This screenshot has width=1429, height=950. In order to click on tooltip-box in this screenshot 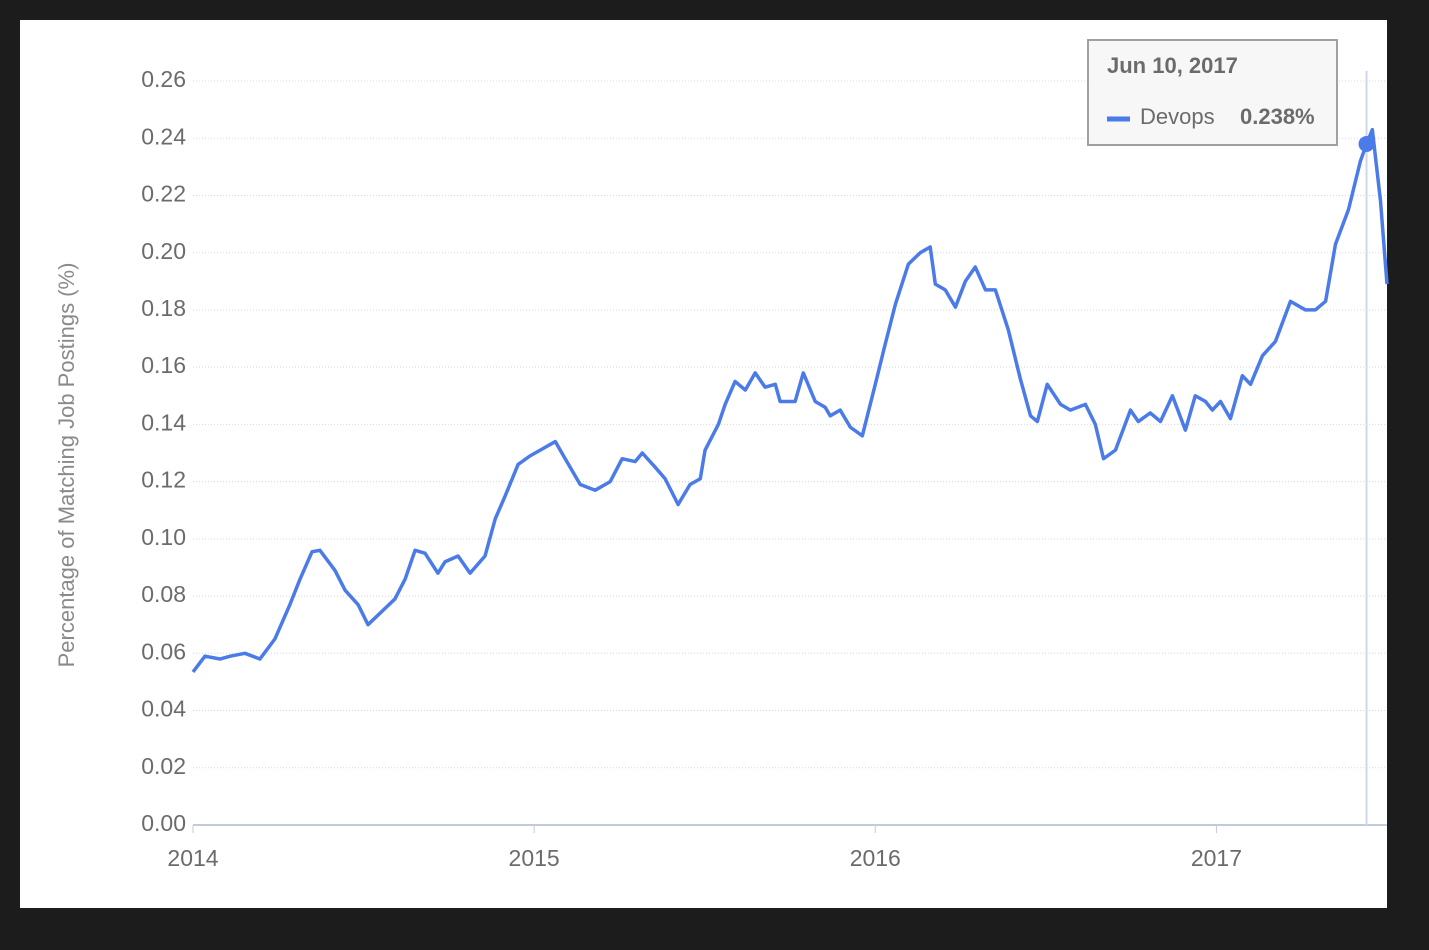, I will do `click(1212, 92)`.